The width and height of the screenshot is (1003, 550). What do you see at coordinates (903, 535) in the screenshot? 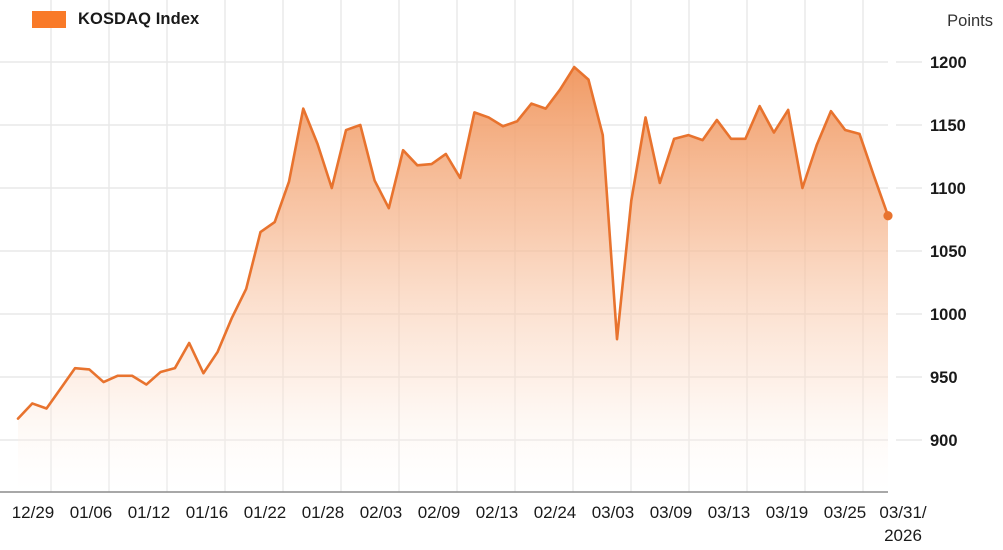
I see `x-axis-year-label: 2026` at bounding box center [903, 535].